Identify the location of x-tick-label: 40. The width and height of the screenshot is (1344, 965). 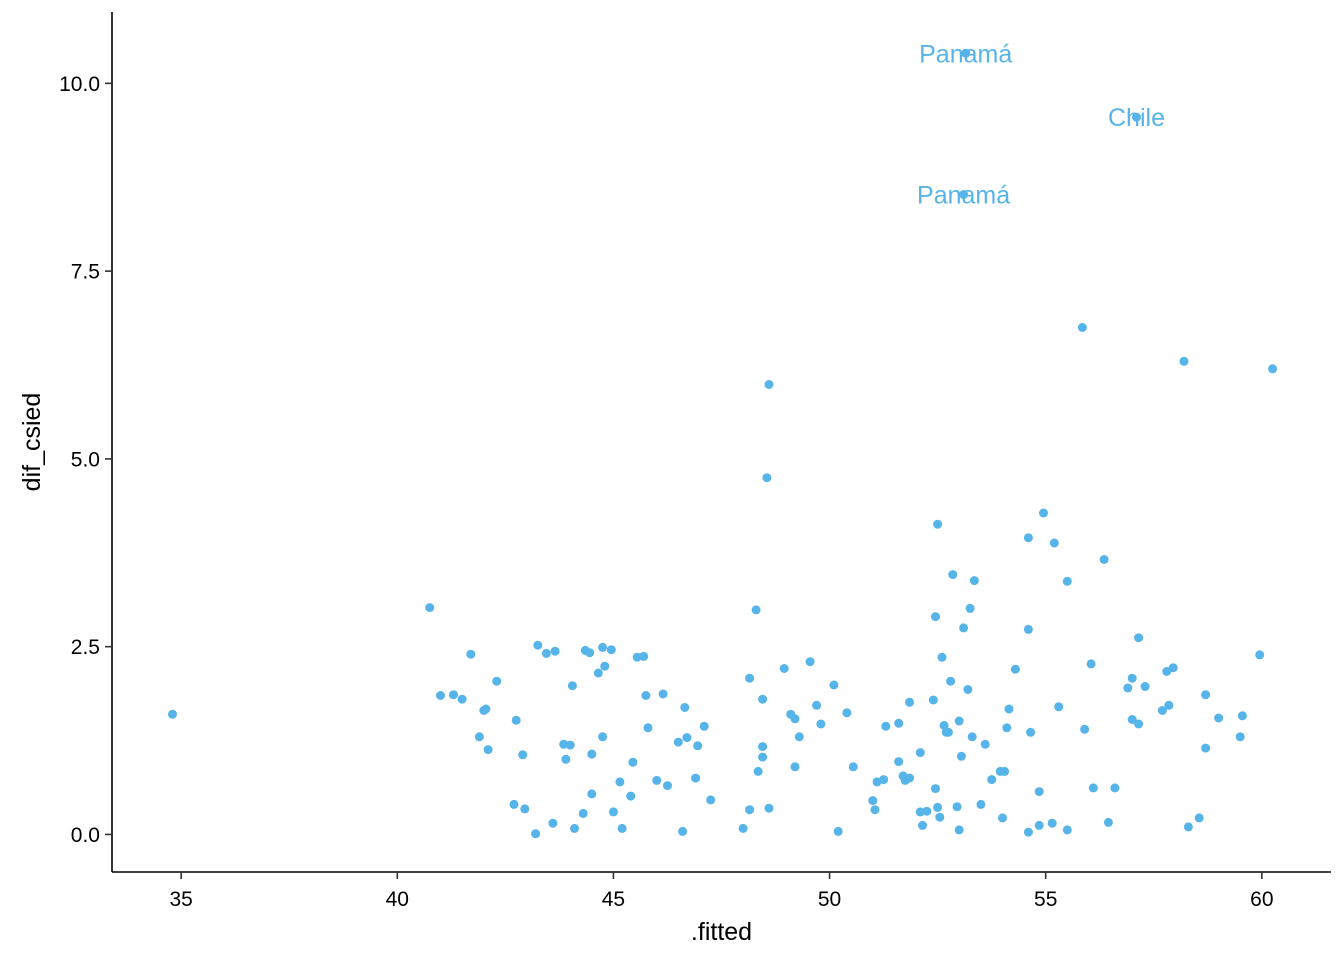
(397, 899).